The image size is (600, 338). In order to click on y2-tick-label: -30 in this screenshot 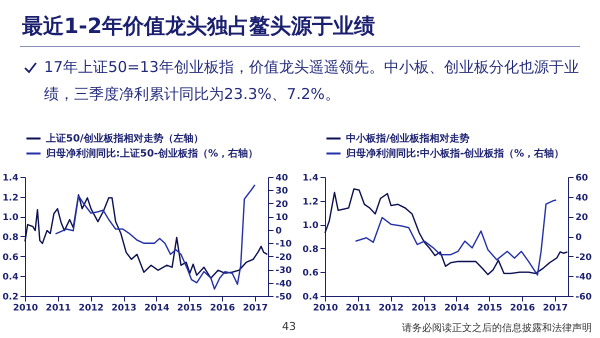, I will do `click(284, 271)`.